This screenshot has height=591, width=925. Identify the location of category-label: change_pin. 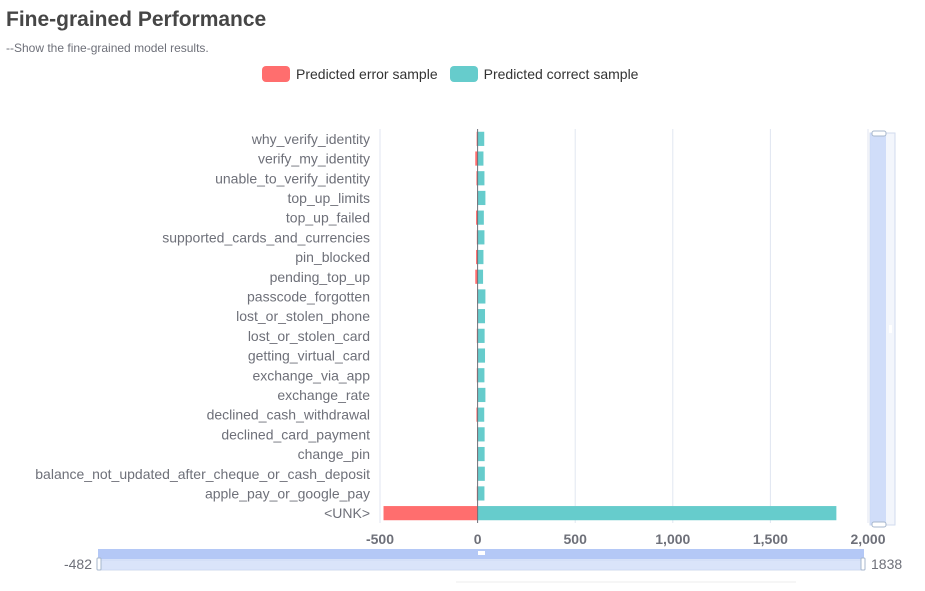
(334, 454).